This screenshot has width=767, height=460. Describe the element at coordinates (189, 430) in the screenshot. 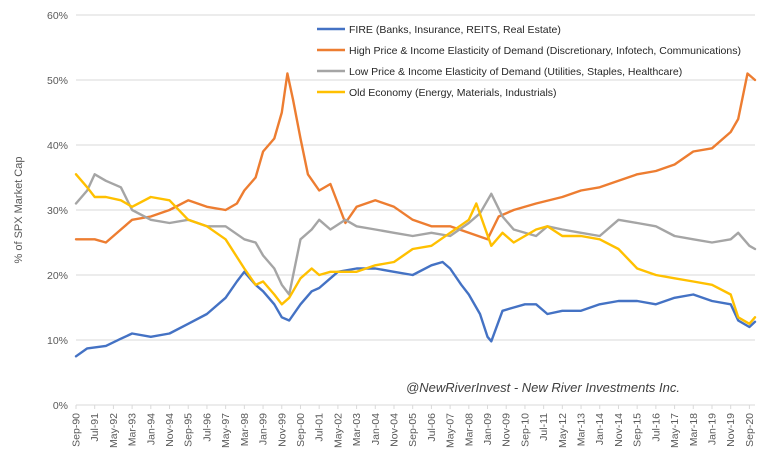

I see `x-tick-label: Sep-95` at that location.